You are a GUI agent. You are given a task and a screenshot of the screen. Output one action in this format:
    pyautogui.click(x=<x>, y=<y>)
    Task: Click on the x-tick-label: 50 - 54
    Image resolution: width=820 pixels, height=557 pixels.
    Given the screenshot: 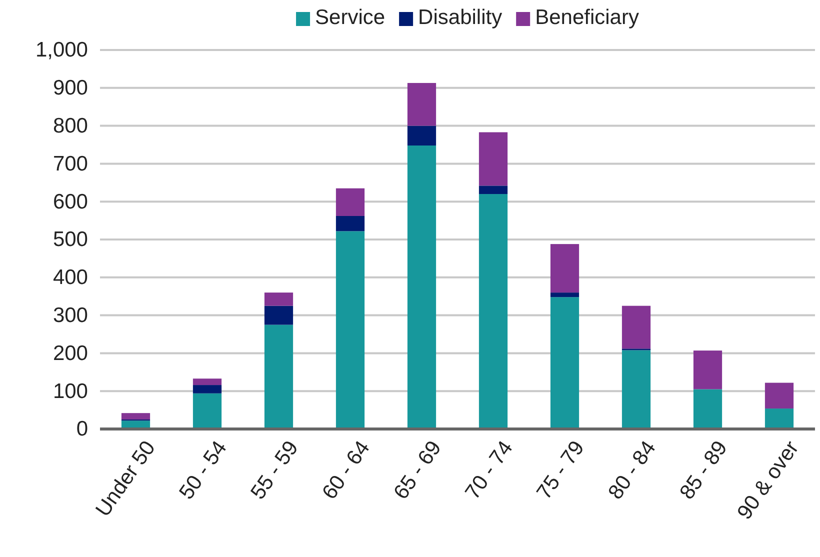 What is the action you would take?
    pyautogui.click(x=203, y=470)
    